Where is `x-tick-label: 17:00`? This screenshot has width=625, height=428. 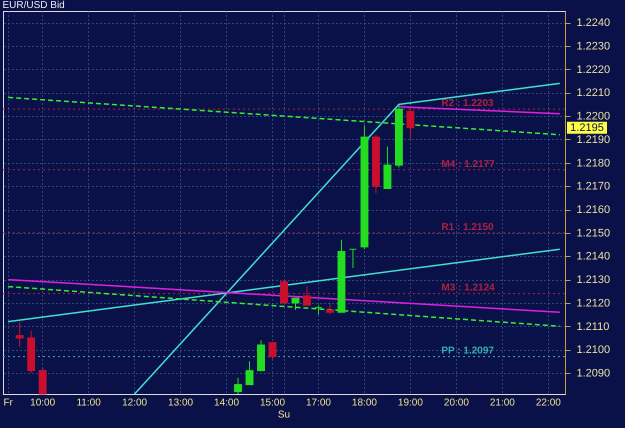
x-tick-label: 17:00 is located at coordinates (319, 403).